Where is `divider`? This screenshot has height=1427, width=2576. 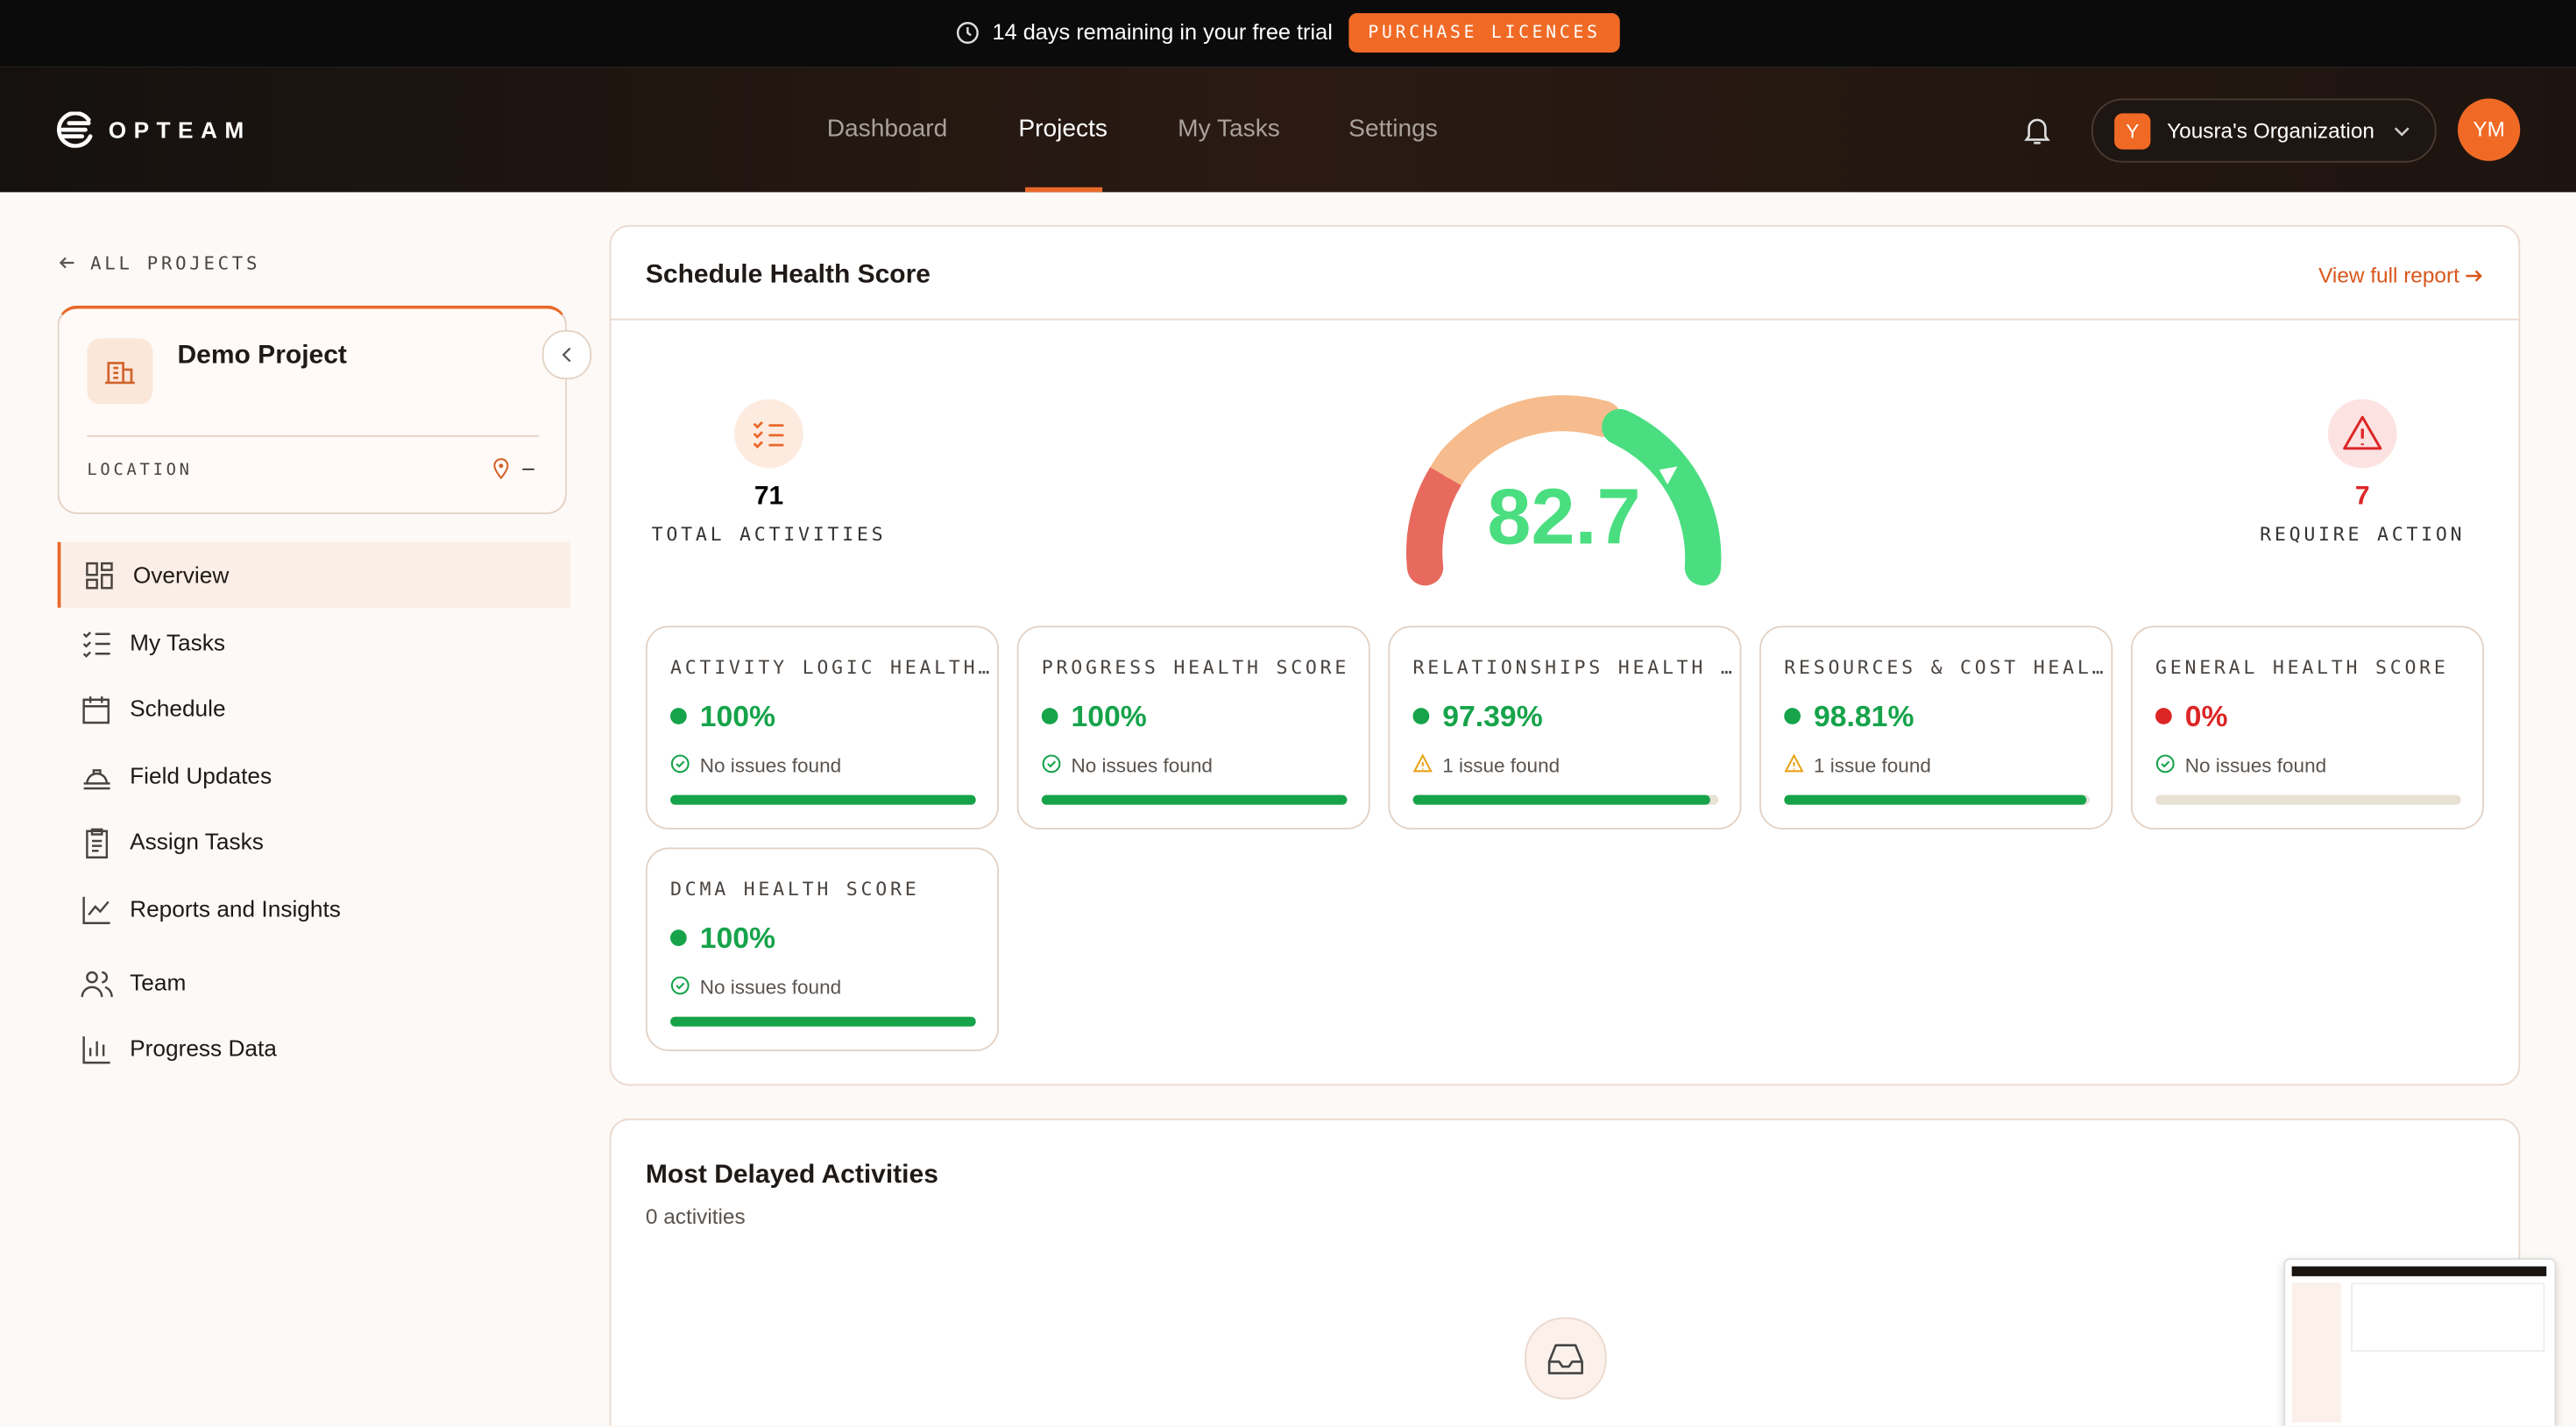
divider is located at coordinates (313, 435).